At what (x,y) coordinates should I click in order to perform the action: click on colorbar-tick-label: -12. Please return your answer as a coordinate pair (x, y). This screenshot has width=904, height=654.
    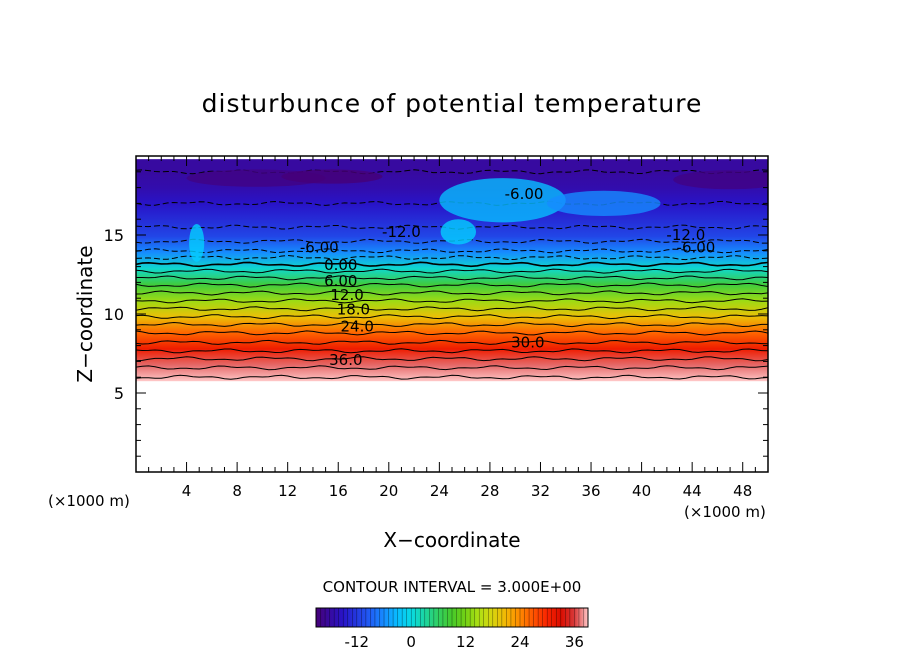
    Looking at the image, I should click on (357, 642).